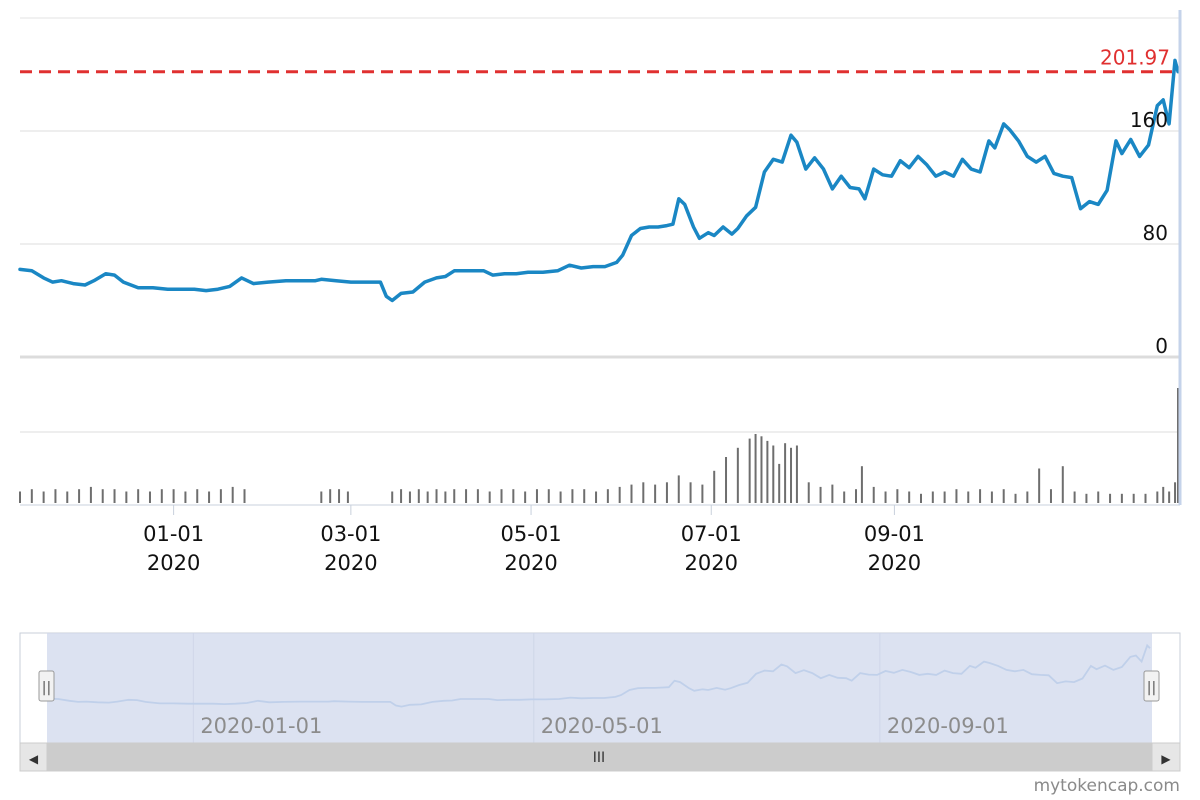  What do you see at coordinates (1155, 233) in the screenshot?
I see `y-tick-label: 80` at bounding box center [1155, 233].